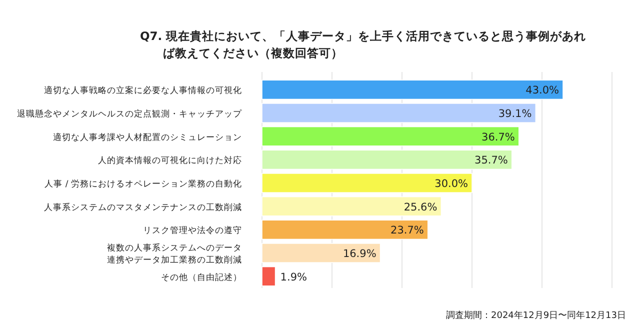  I want to click on y-tick-label: 人事系システムのマスタメンテナンスの工数削減, so click(143, 207).